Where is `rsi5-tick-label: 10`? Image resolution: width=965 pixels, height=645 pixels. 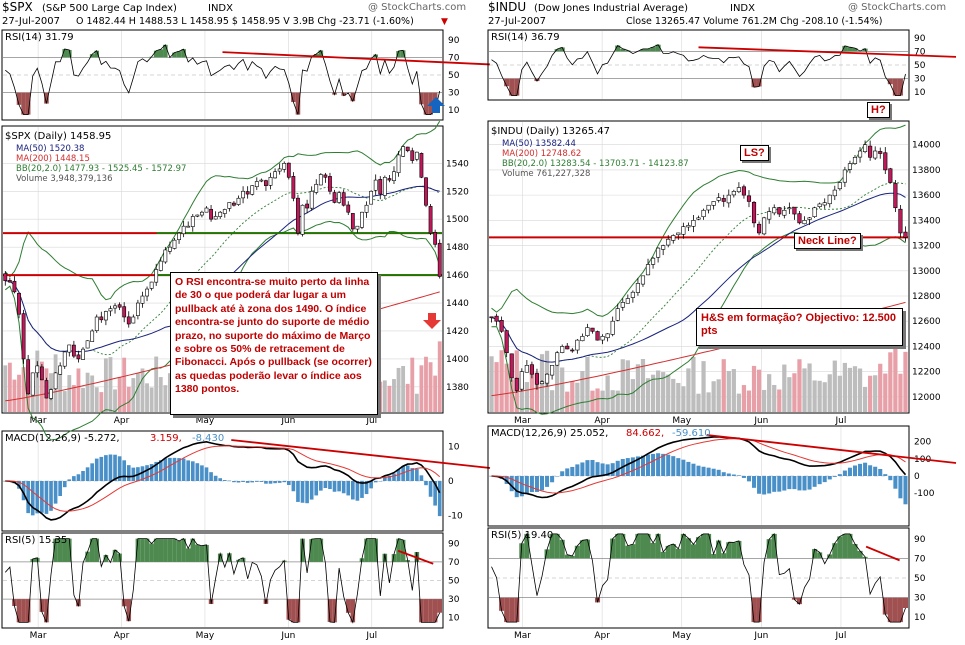 rsi5-tick-label: 10 is located at coordinates (920, 618).